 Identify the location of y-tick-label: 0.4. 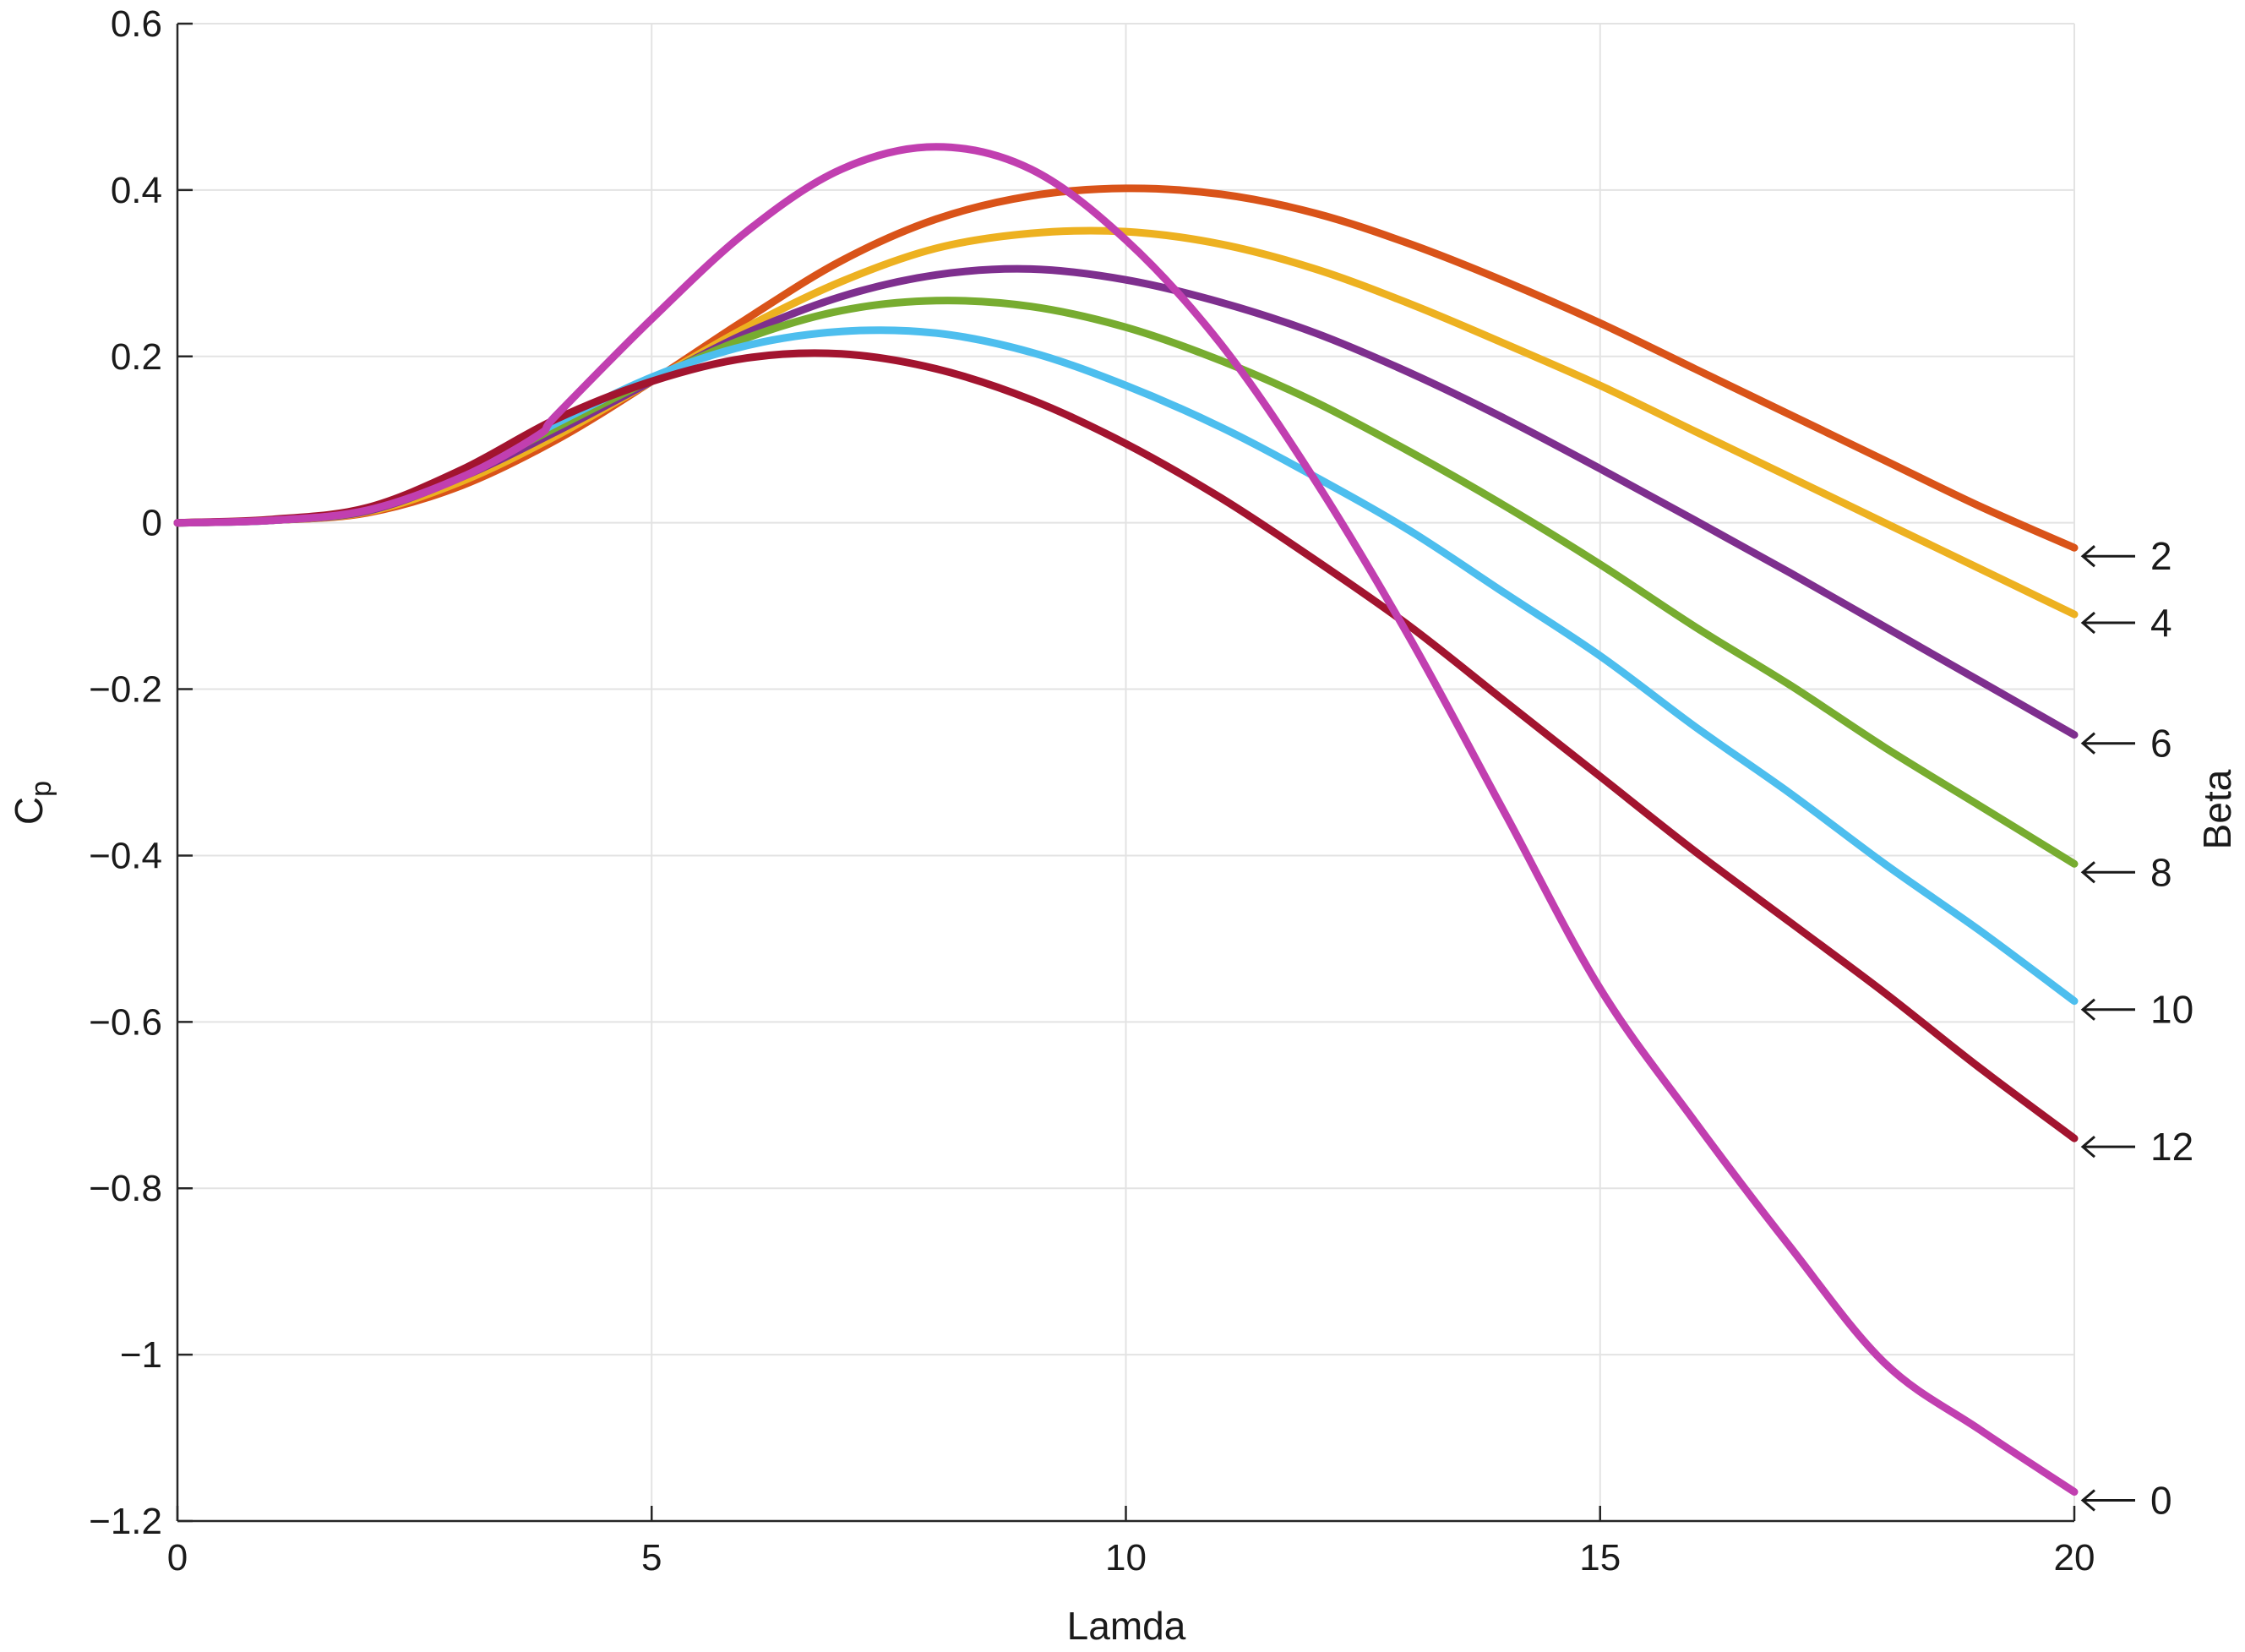
(136, 191).